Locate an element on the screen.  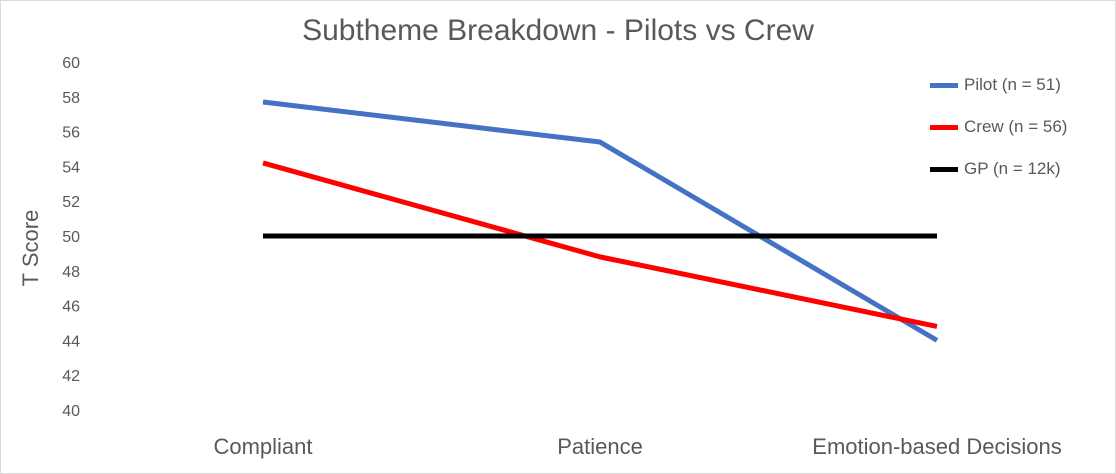
legend-item: Crew (n = 56) is located at coordinates (1020, 127).